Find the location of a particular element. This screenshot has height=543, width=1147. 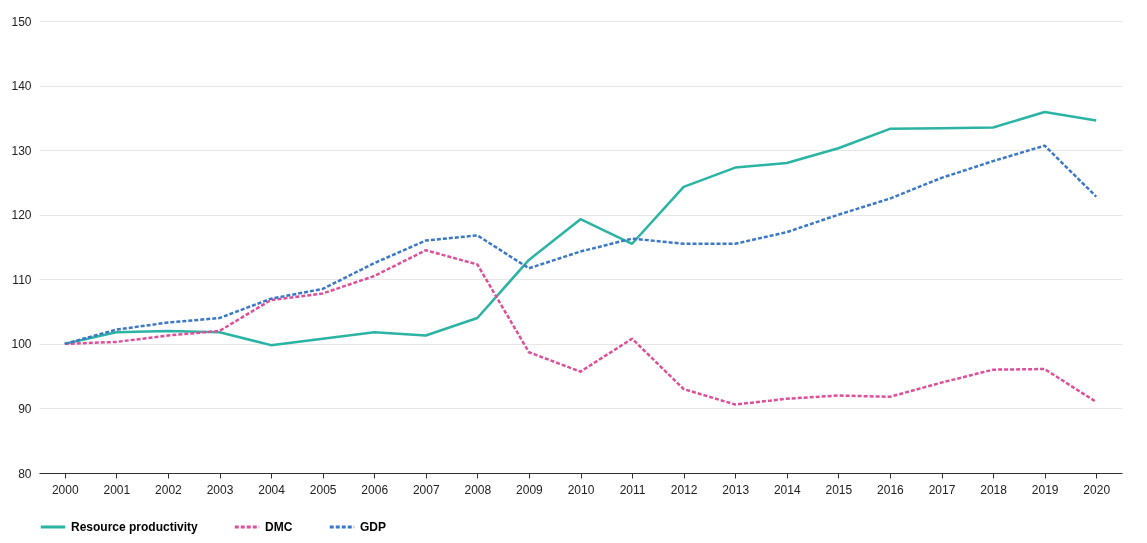

legend-label: GDP is located at coordinates (373, 527).